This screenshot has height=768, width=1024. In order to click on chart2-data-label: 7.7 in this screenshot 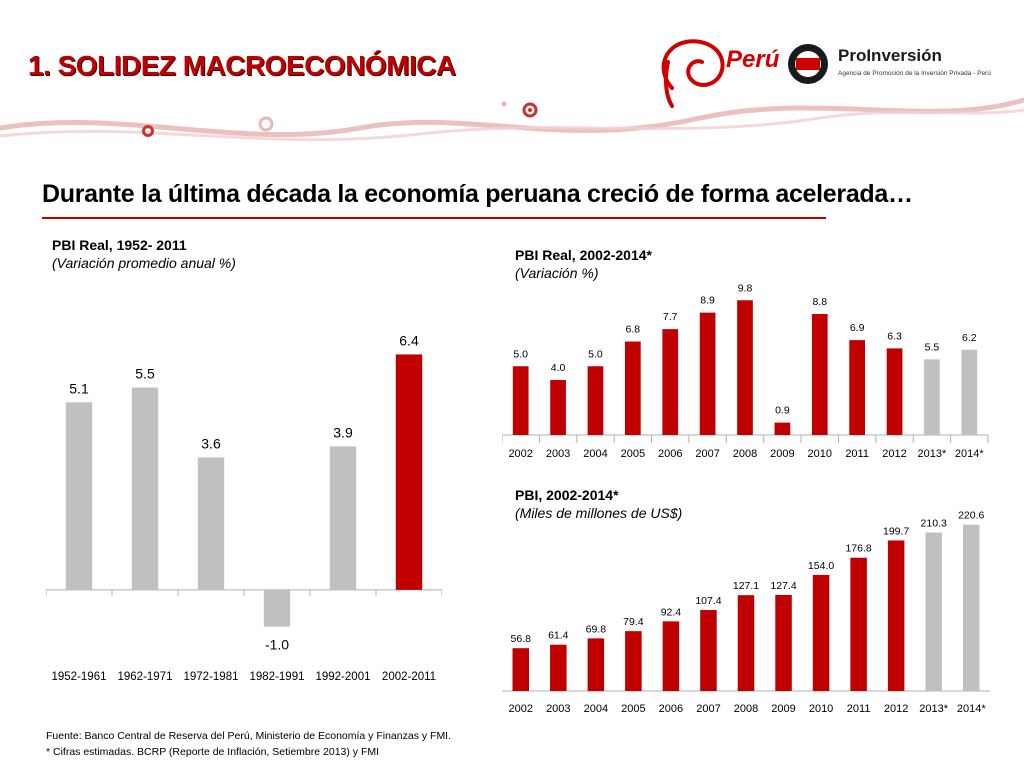, I will do `click(670, 317)`.